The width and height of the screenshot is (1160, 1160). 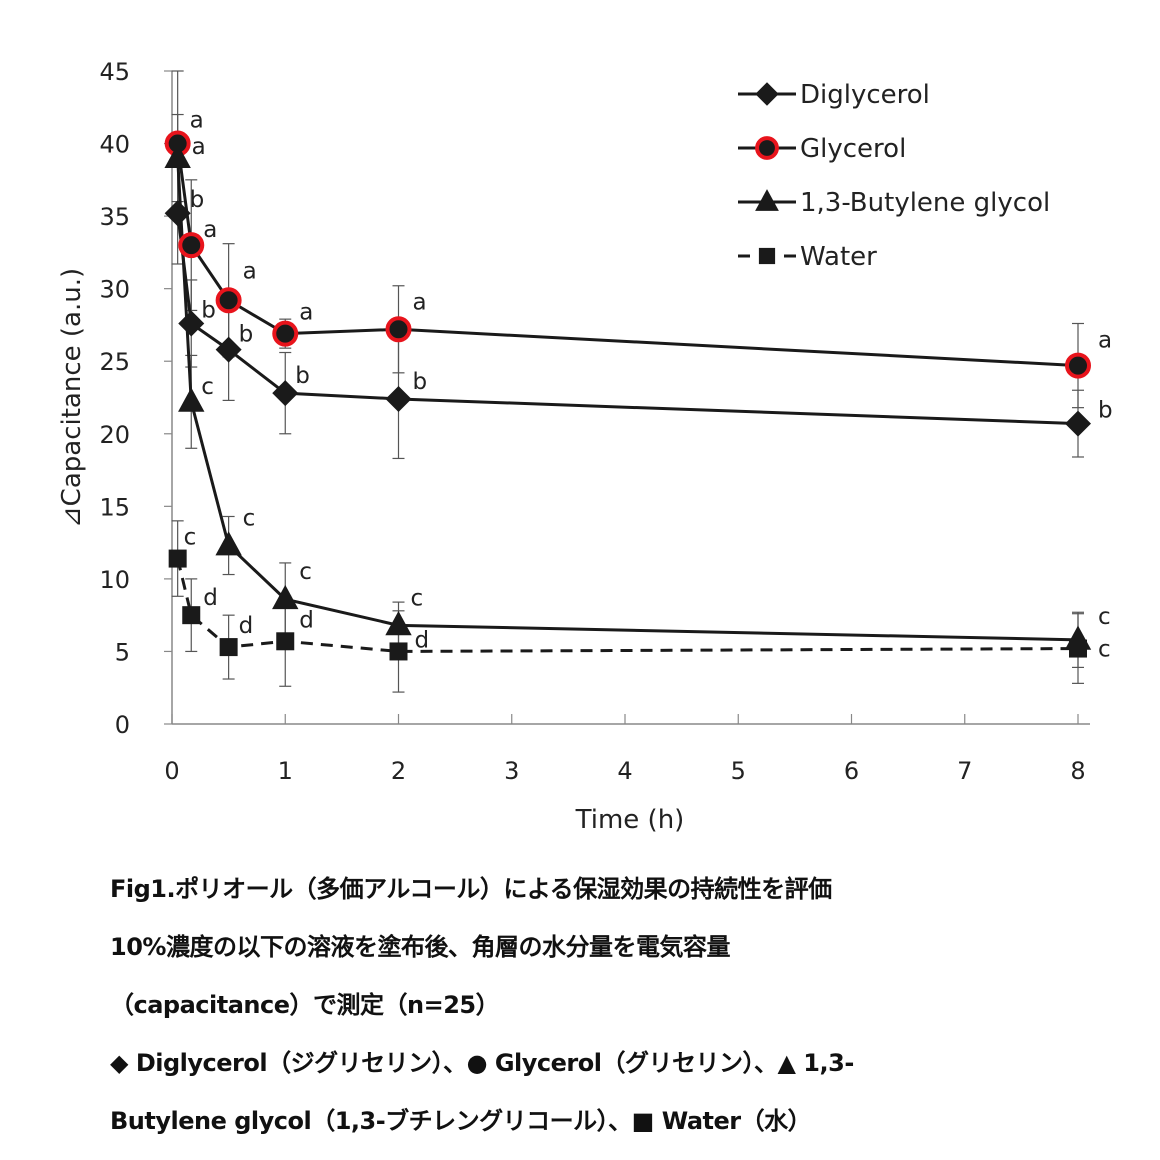 What do you see at coordinates (767, 256) in the screenshot?
I see `legend-water-marker` at bounding box center [767, 256].